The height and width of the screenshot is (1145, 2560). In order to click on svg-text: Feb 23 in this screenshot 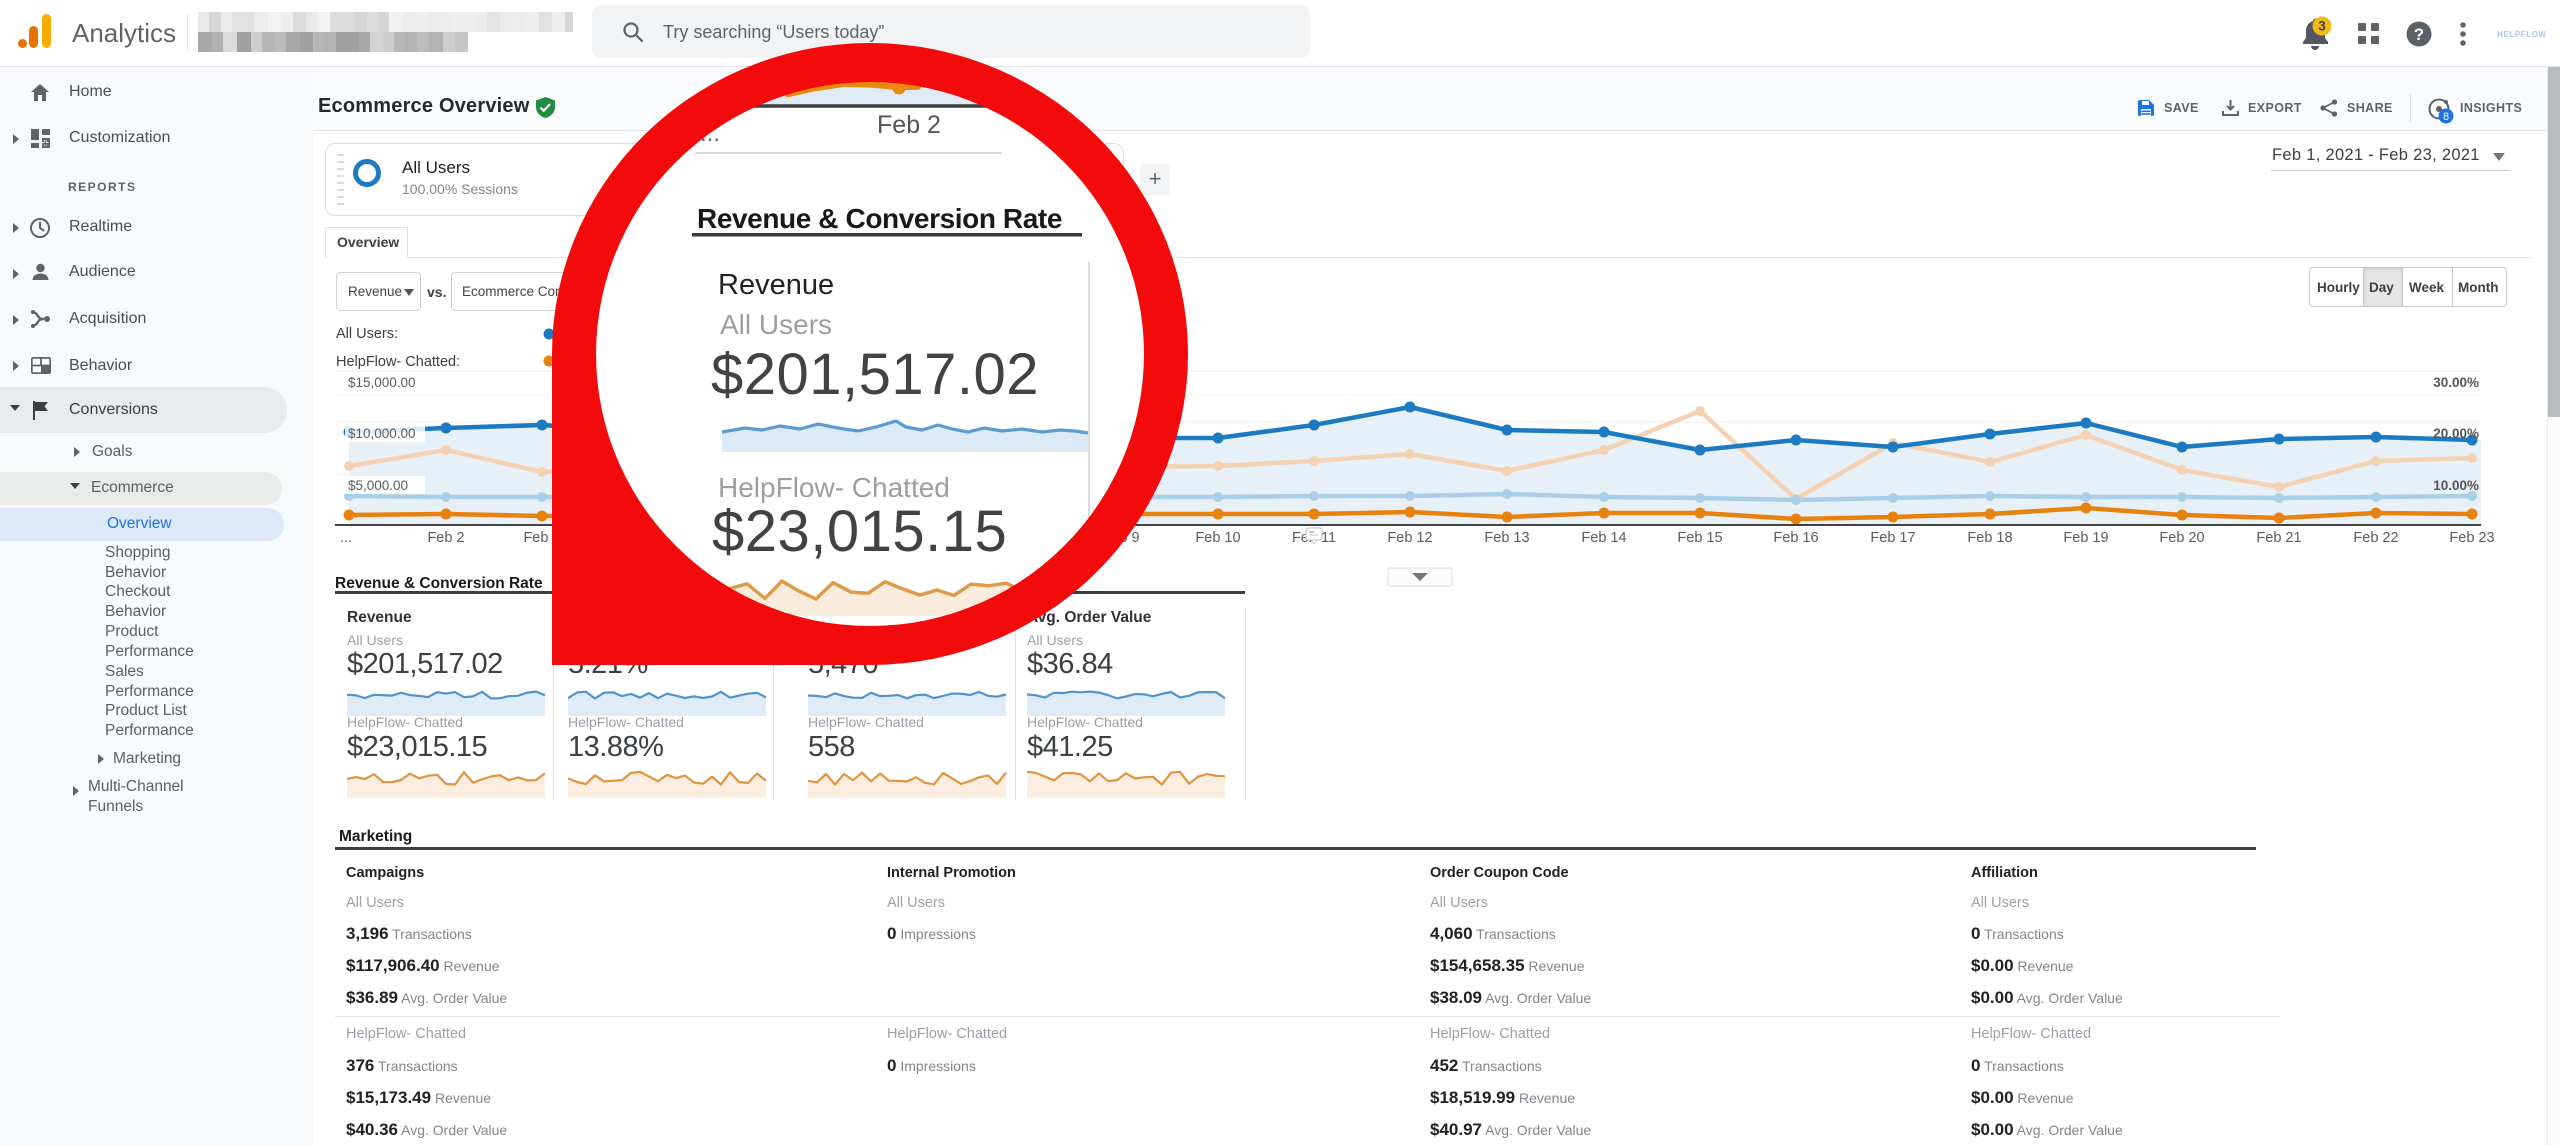, I will do `click(2471, 538)`.